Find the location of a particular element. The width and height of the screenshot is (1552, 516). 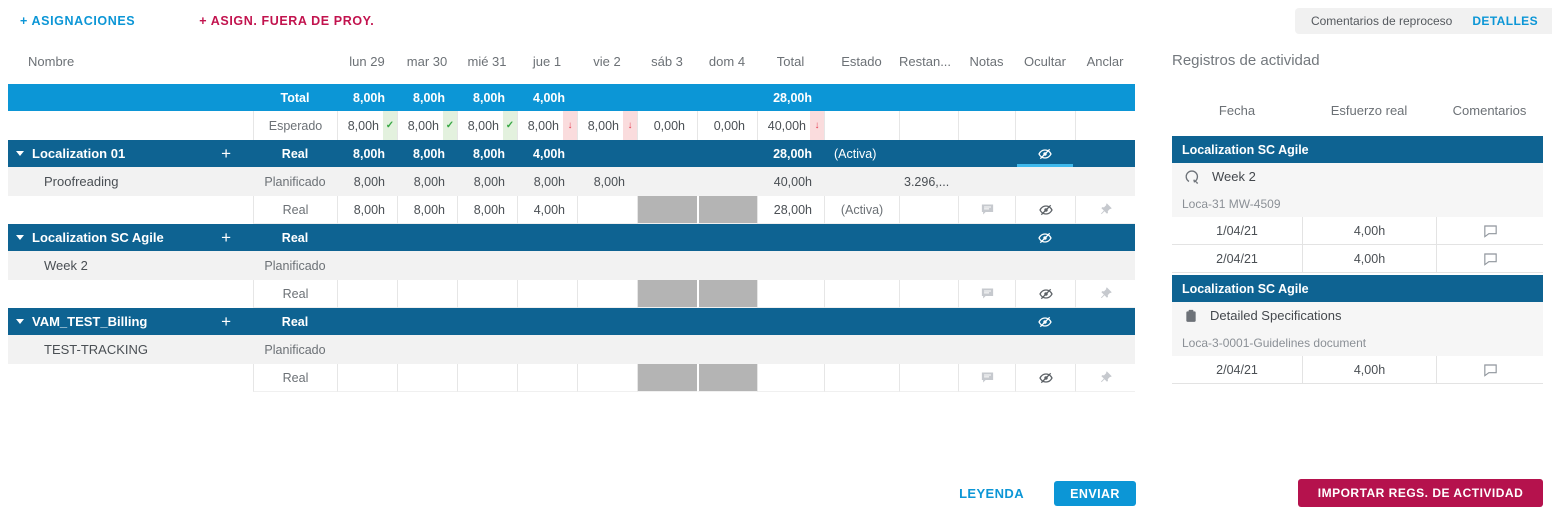

group-name: Localization SC Agile is located at coordinates (98, 237).